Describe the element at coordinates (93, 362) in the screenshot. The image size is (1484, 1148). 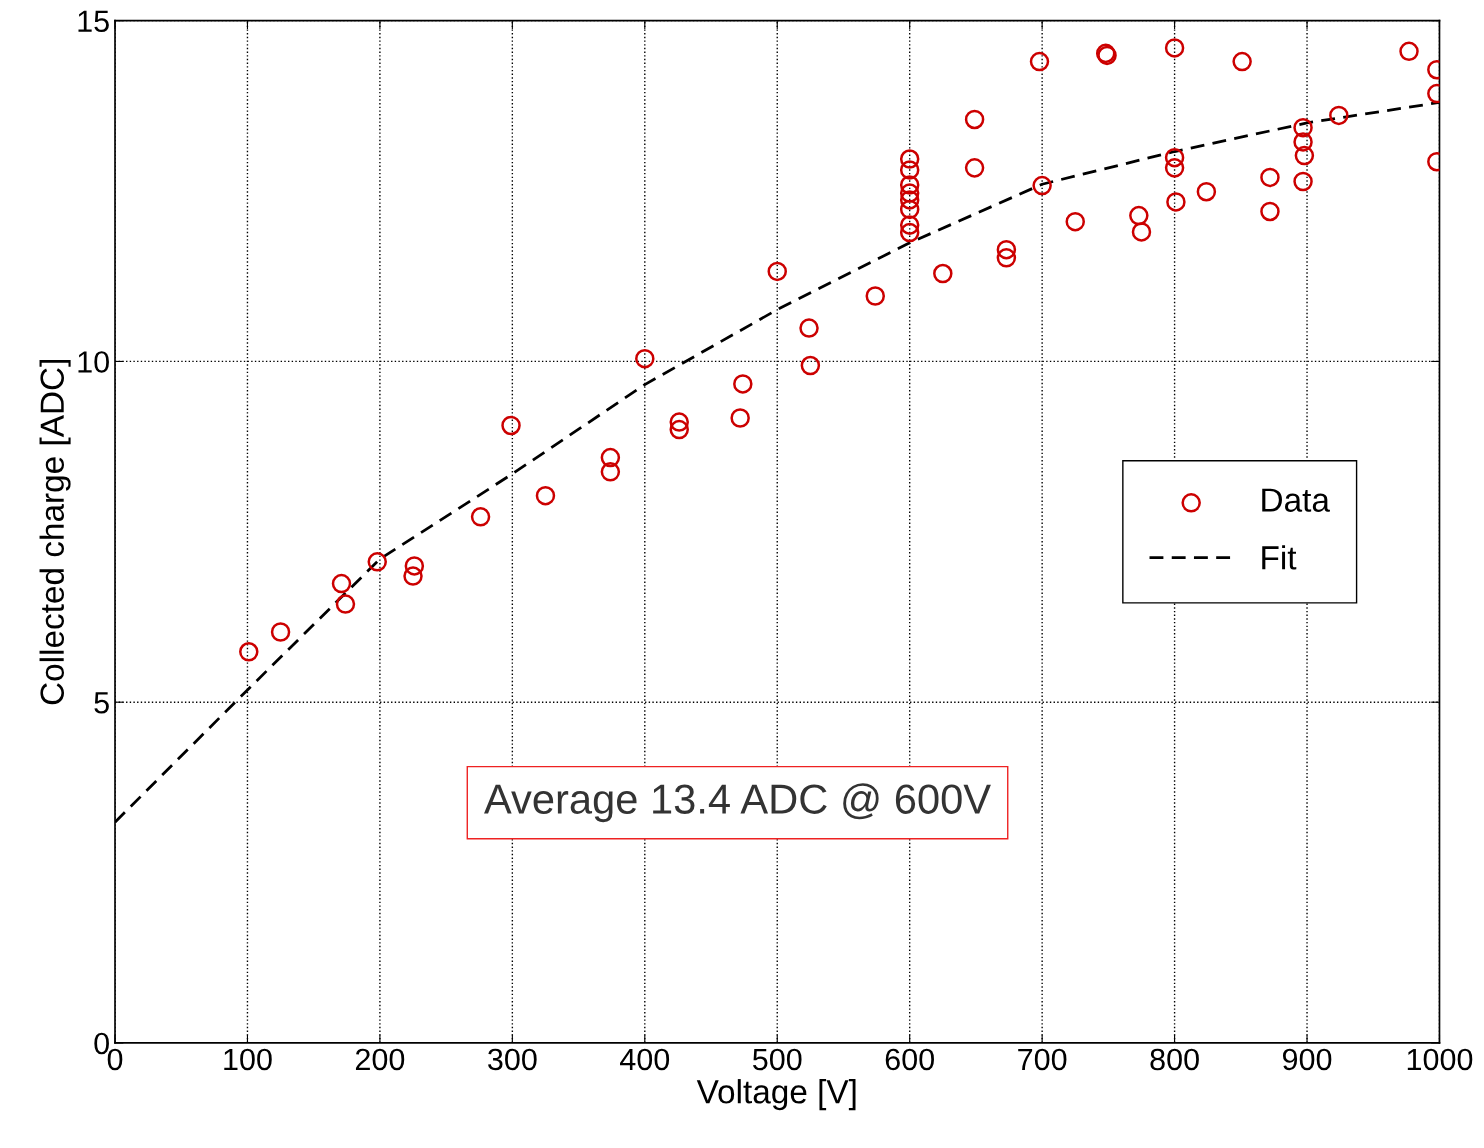
I see `y-tick-label: 10` at that location.